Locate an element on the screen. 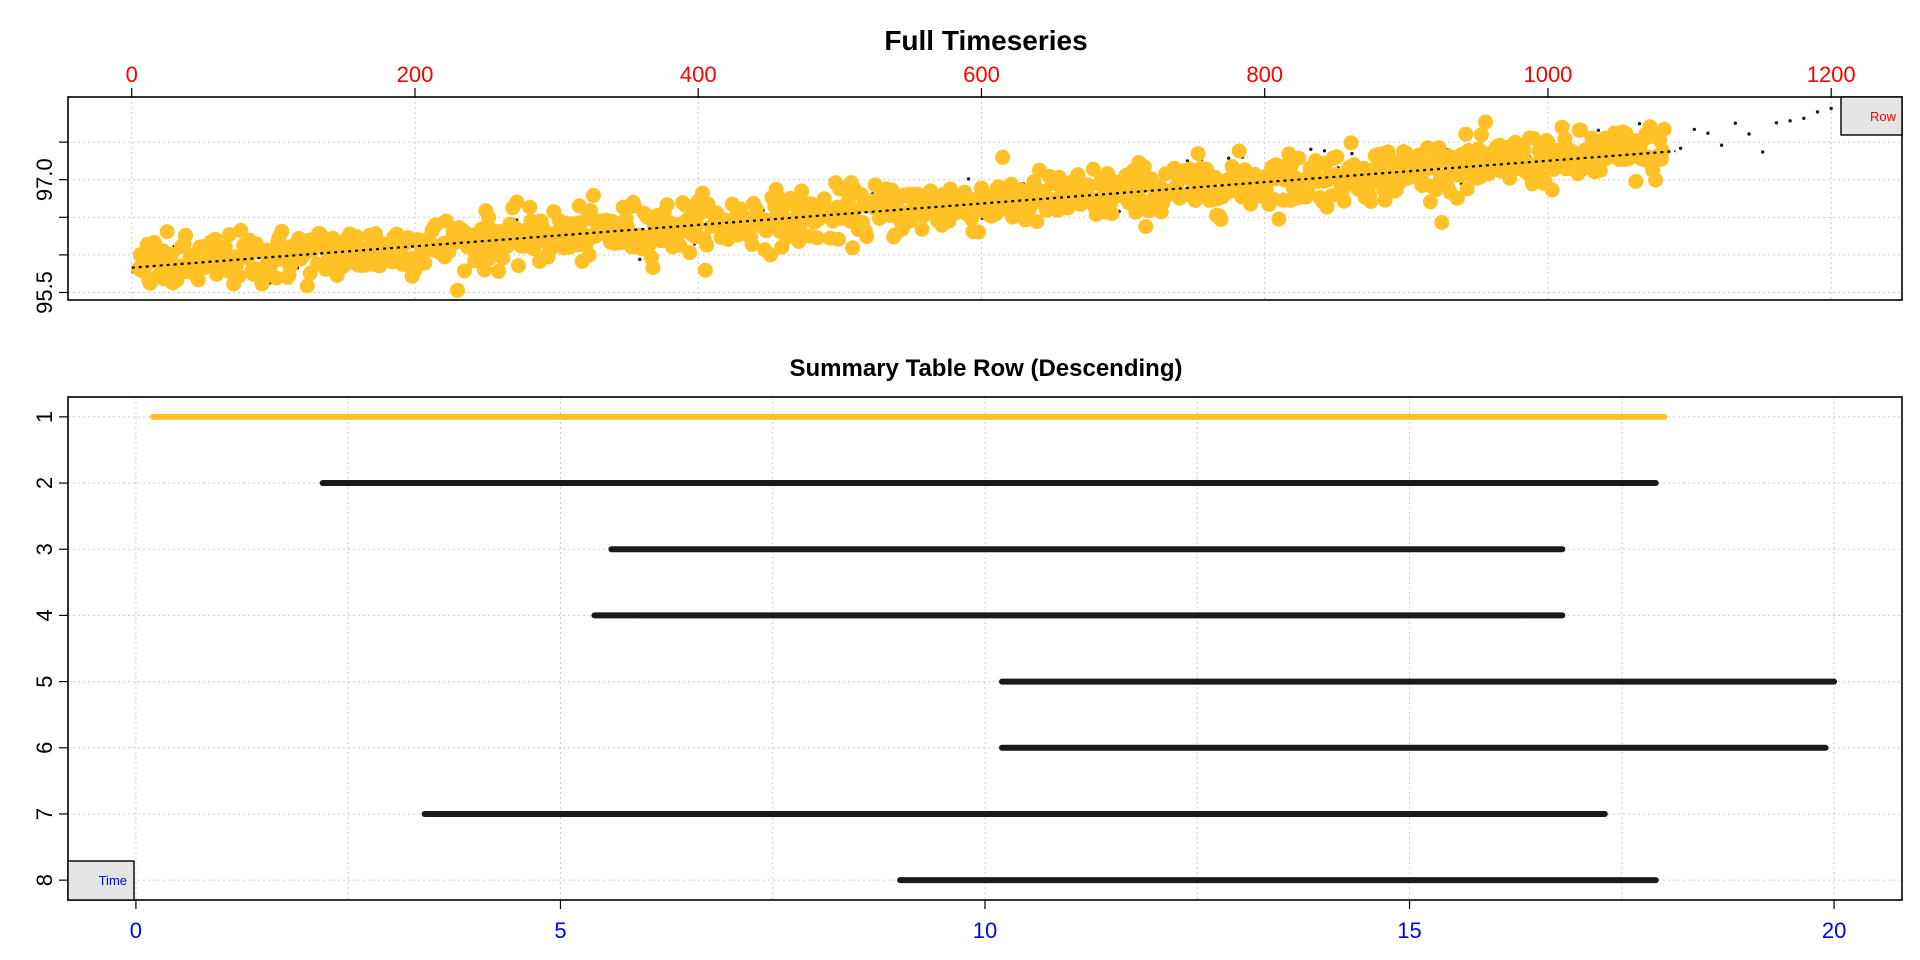 This screenshot has width=1920, height=960. x-tick-label: 1200 is located at coordinates (1831, 74).